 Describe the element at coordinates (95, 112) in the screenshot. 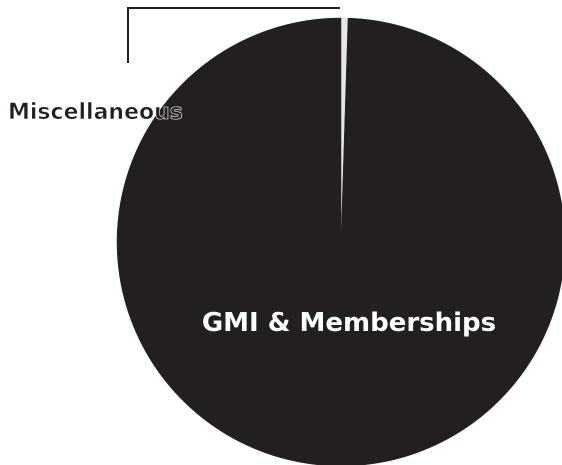

I see `slice-label-miscellaneous: Miscellaneous` at that location.